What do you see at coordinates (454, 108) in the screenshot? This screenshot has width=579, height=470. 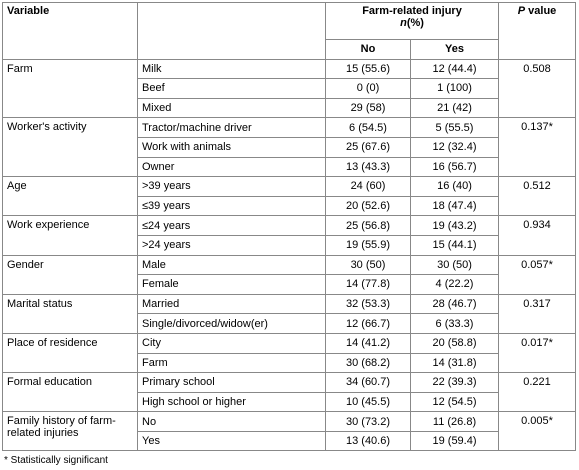 I see `count-yes: 21 (42)` at bounding box center [454, 108].